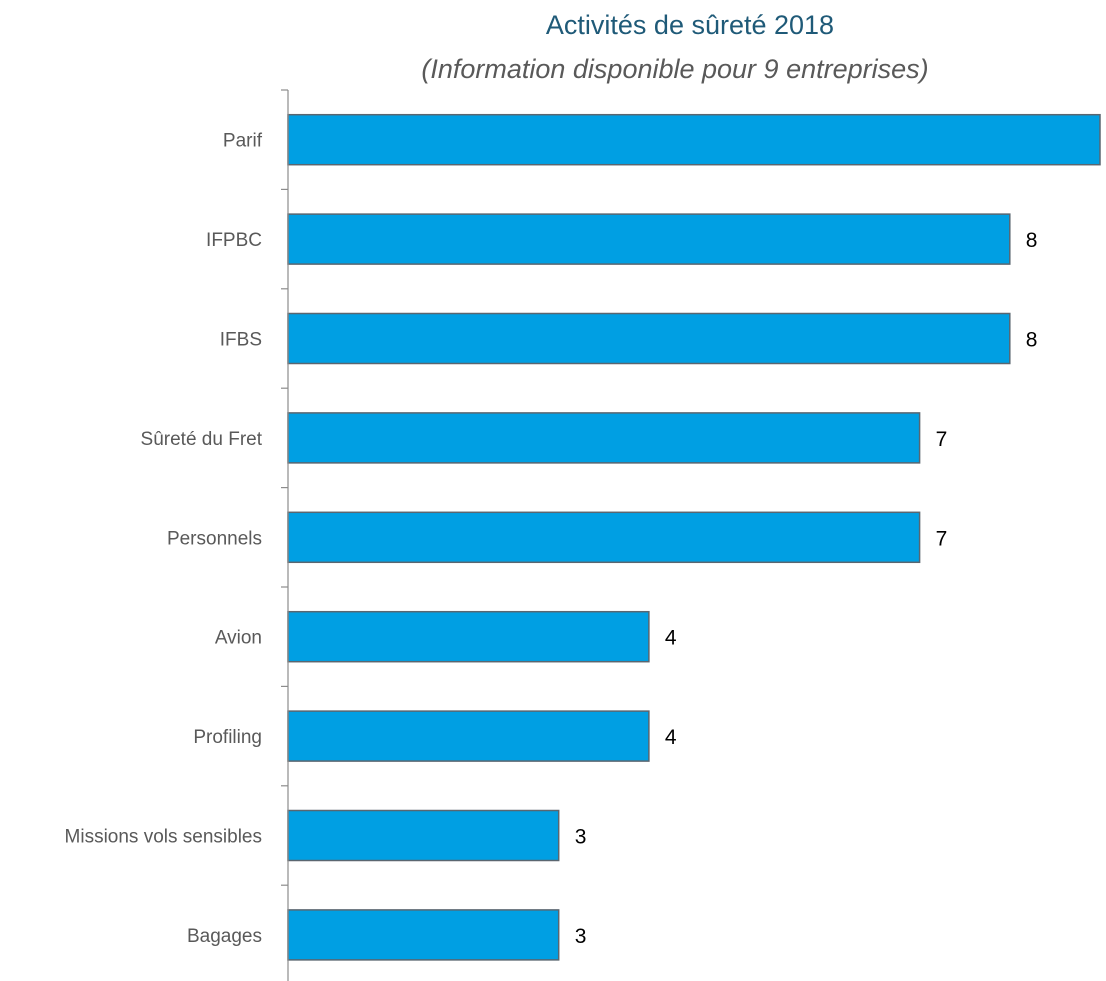  Describe the element at coordinates (241, 340) in the screenshot. I see `category-label: IFBS` at that location.